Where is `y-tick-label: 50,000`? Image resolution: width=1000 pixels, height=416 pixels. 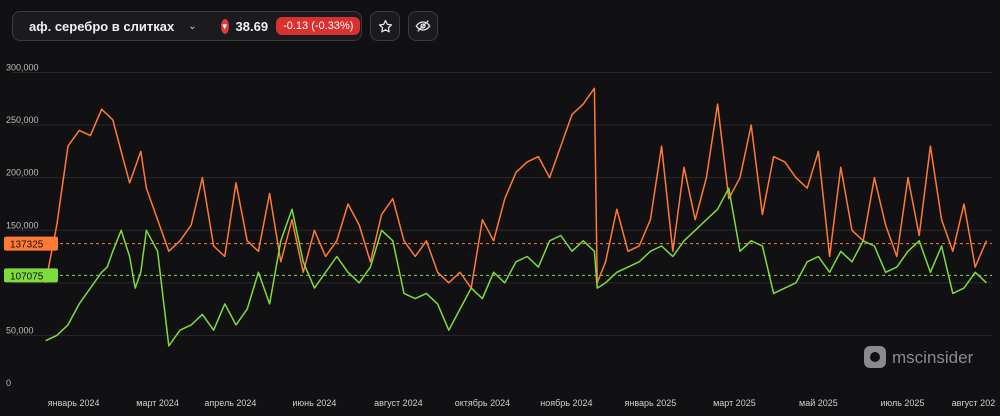
y-tick-label: 50,000 is located at coordinates (20, 330).